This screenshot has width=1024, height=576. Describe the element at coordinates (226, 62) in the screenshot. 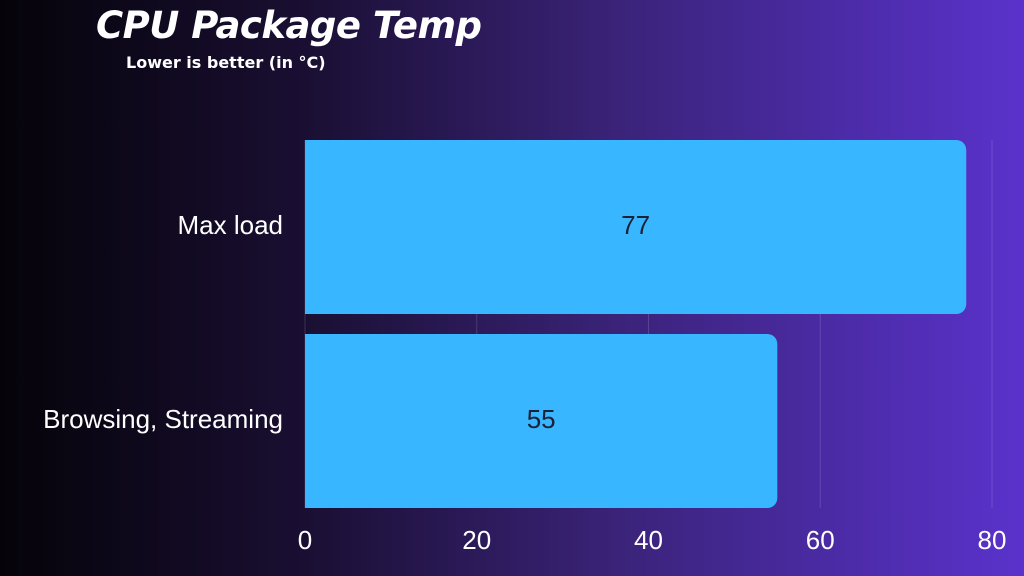

I see `chart-subtitle: Lower is better (in °C)` at that location.